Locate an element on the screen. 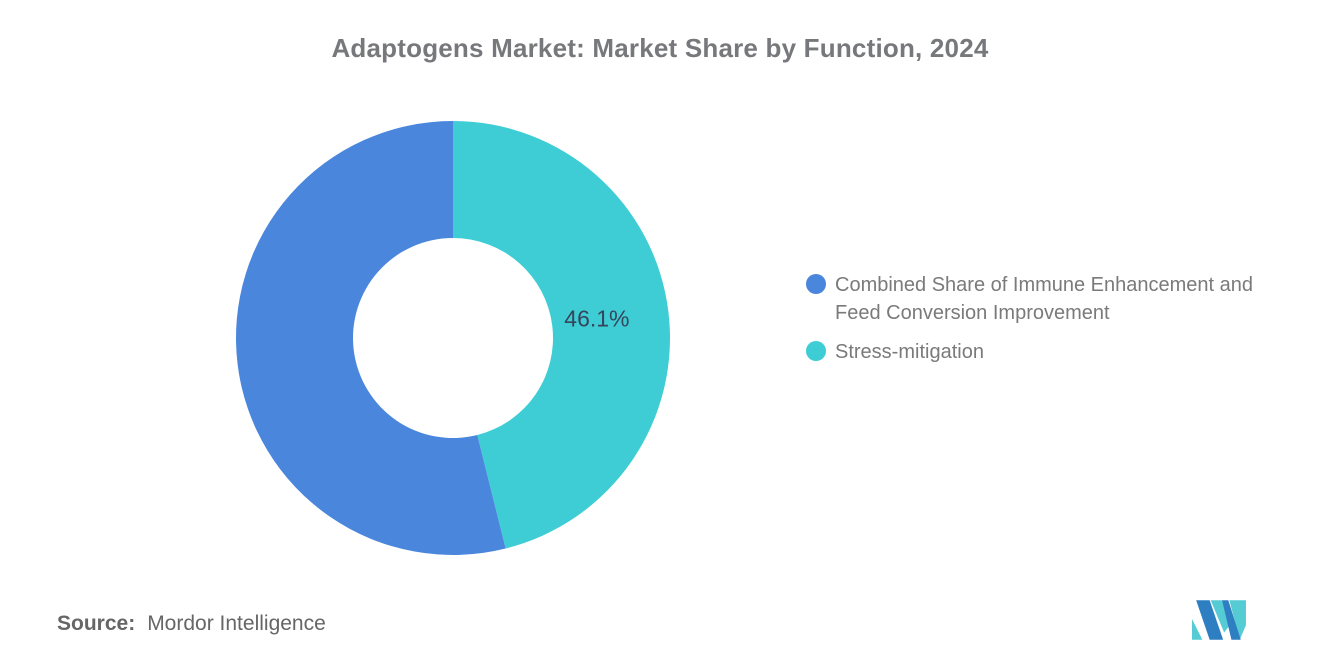 The height and width of the screenshot is (665, 1320). slice-data-label: 46.1% is located at coordinates (596, 318).